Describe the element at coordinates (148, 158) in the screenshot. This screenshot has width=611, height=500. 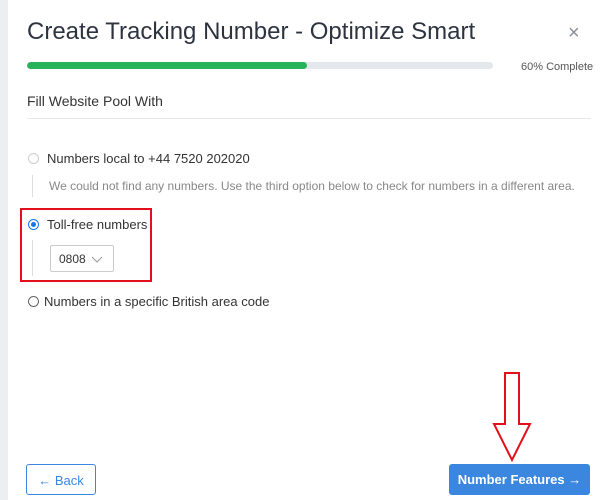
I see `option-label: Numbers local to +44 7520 202020` at that location.